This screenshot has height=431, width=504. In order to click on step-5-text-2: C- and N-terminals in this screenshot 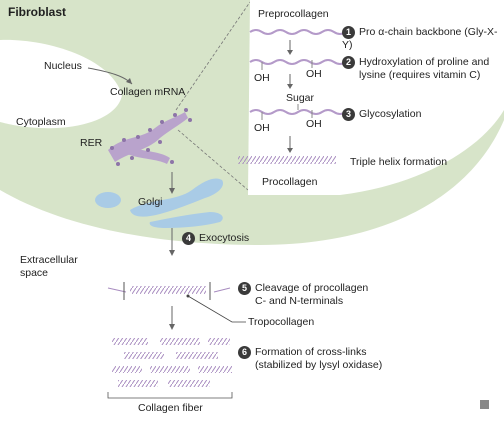, I will do `click(299, 301)`.